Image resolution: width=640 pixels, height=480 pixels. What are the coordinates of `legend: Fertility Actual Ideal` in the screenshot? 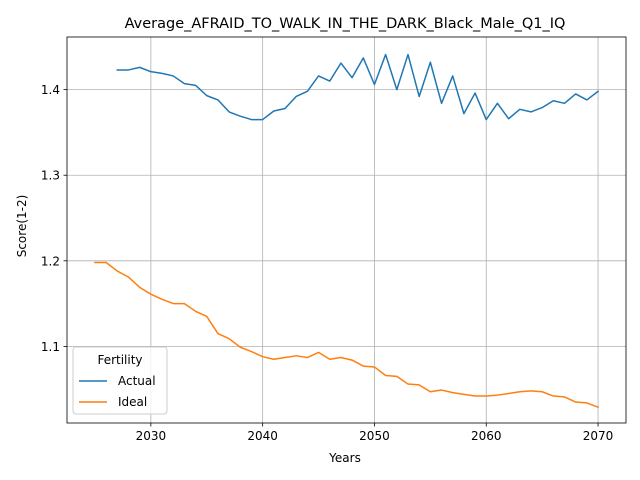 It's located at (120, 380).